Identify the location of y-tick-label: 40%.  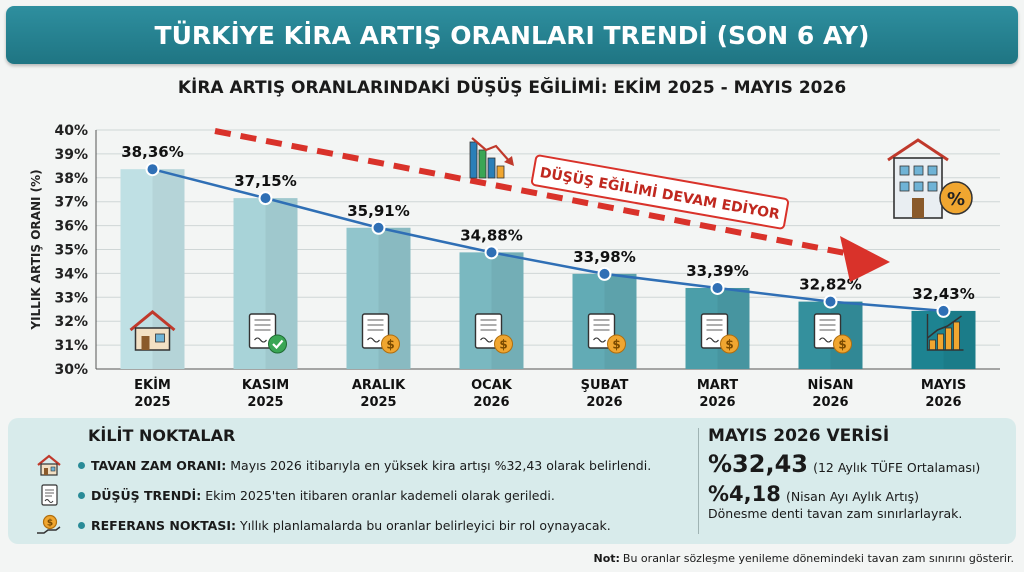
(71, 131).